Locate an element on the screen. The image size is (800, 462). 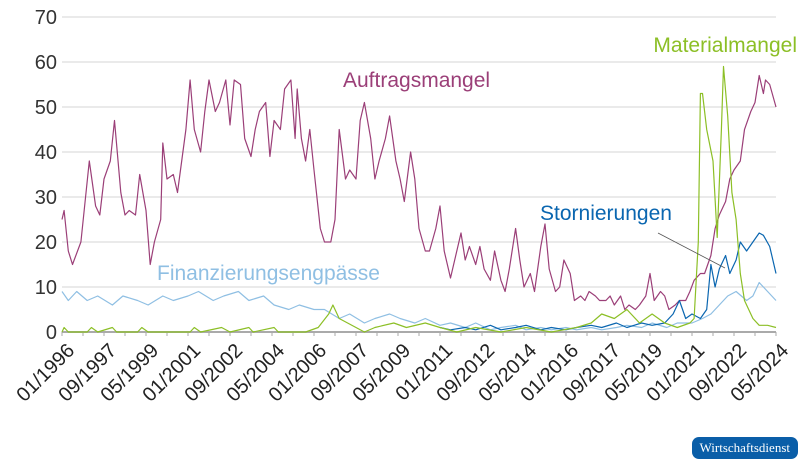
y-tick-label: 50 is located at coordinates (46, 108).